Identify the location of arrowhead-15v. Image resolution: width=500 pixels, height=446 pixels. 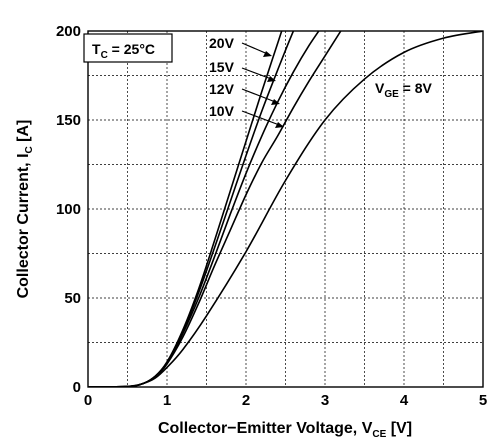
(271, 79).